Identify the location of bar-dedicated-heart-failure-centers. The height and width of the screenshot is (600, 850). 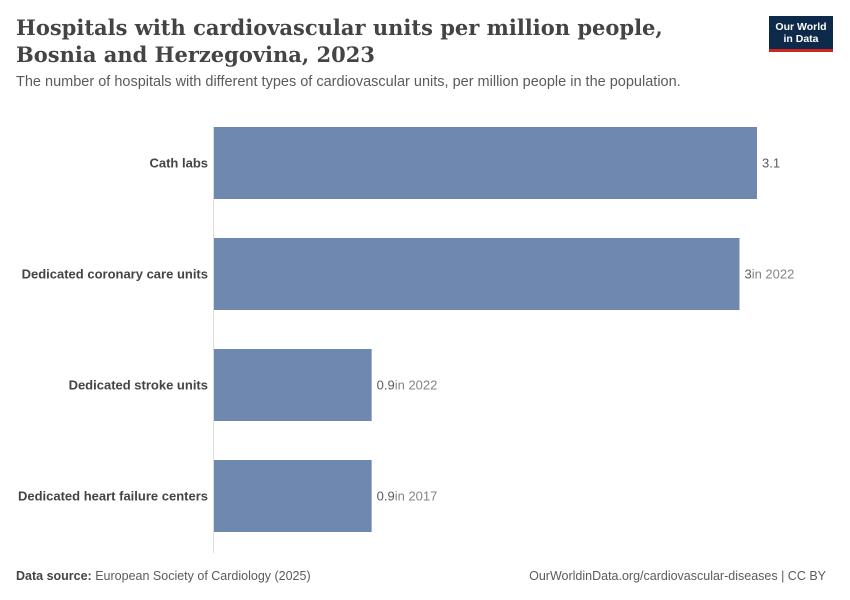
(293, 496).